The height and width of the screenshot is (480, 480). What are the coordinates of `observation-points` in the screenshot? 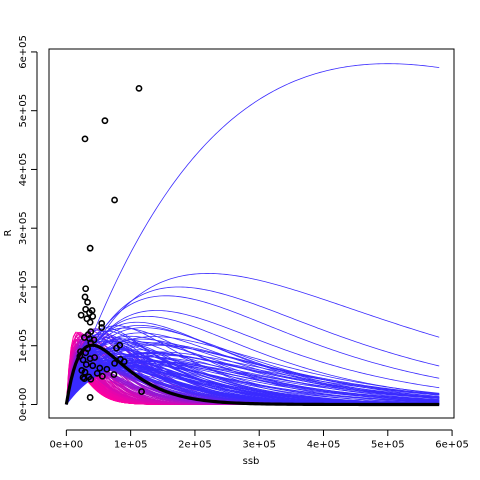 It's located at (110, 242).